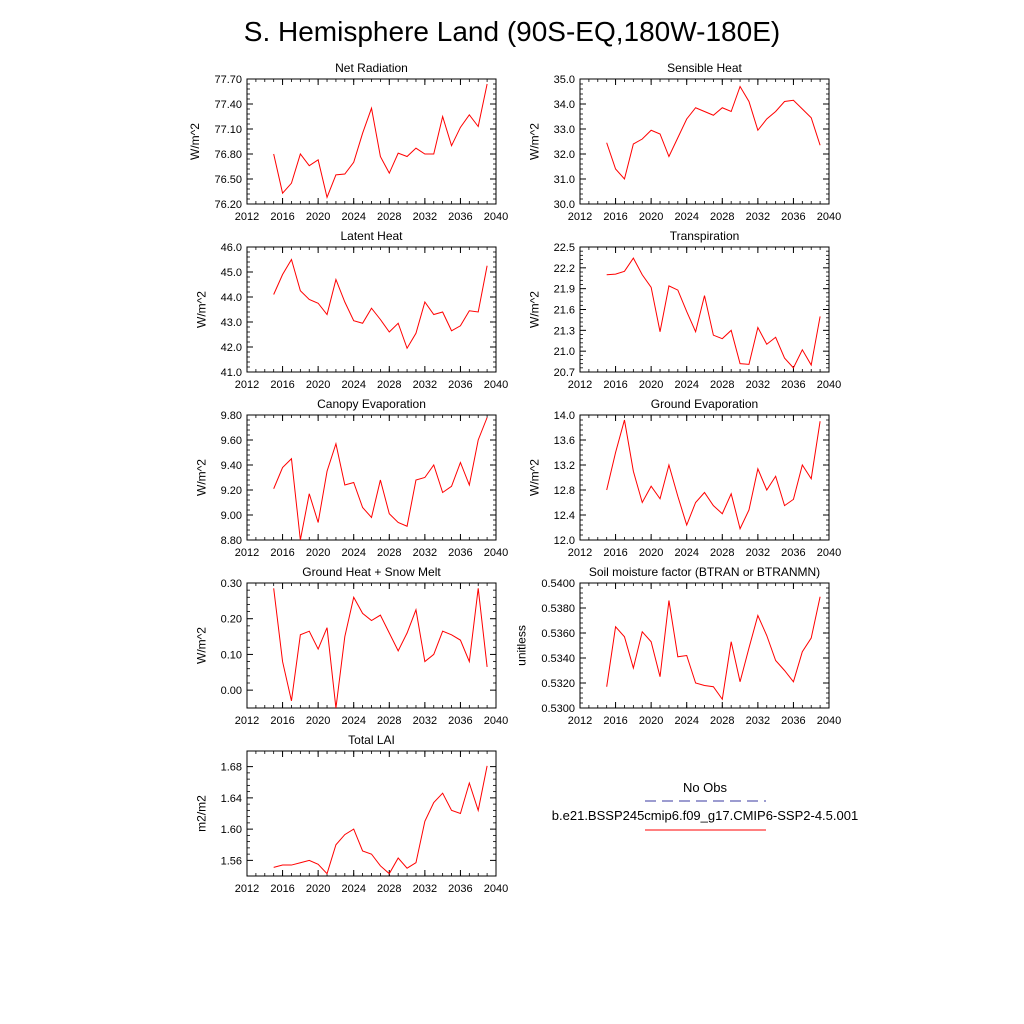  What do you see at coordinates (228, 130) in the screenshot?
I see `y-tick-label: 77.10` at bounding box center [228, 130].